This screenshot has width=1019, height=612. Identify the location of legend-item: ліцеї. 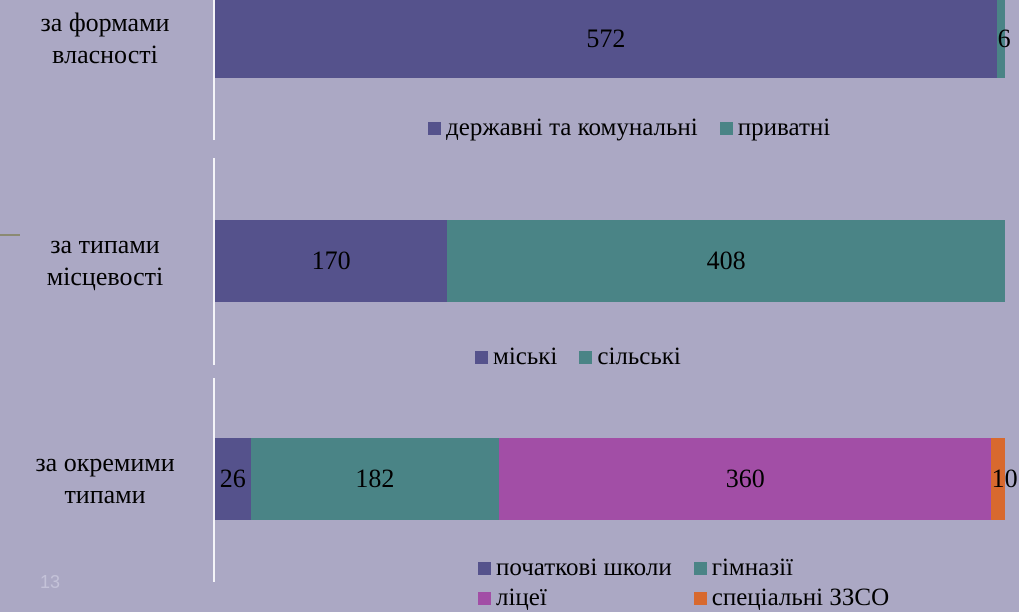
(575, 597).